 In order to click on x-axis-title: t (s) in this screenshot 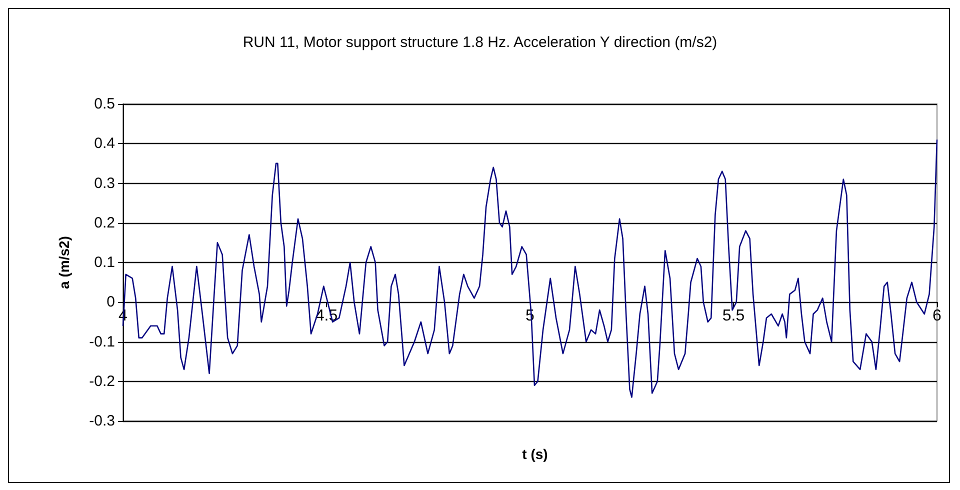, I will do `click(535, 454)`.